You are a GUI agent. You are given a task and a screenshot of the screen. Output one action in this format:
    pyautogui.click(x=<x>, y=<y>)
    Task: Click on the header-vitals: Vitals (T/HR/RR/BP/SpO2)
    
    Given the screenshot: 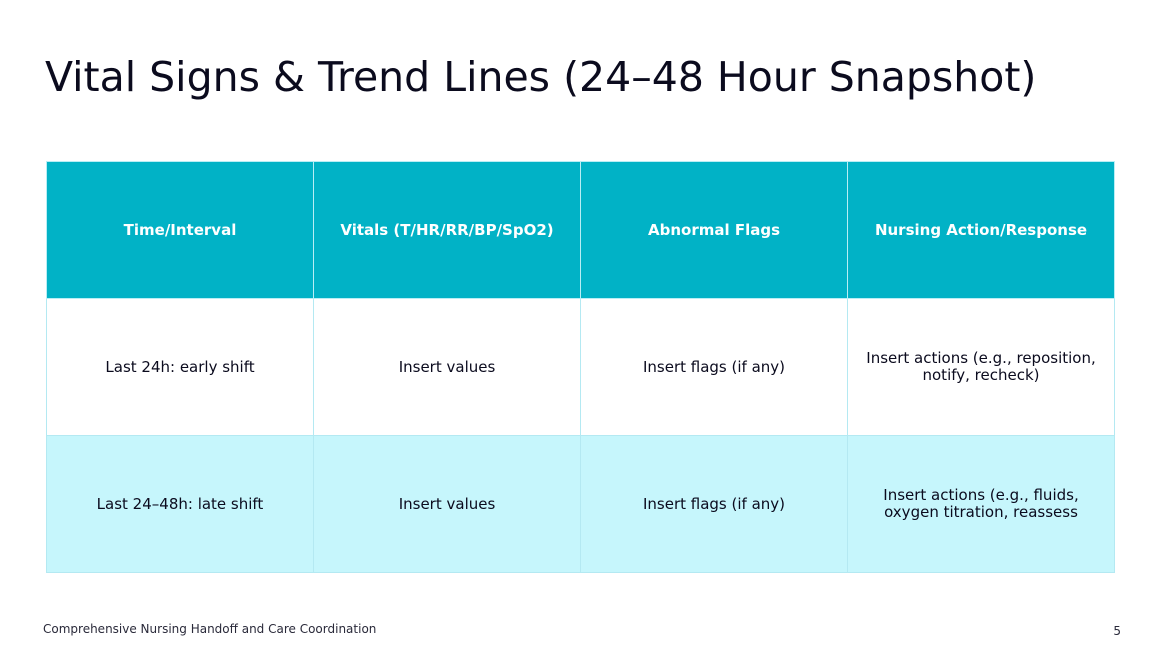 What is the action you would take?
    pyautogui.click(x=447, y=230)
    